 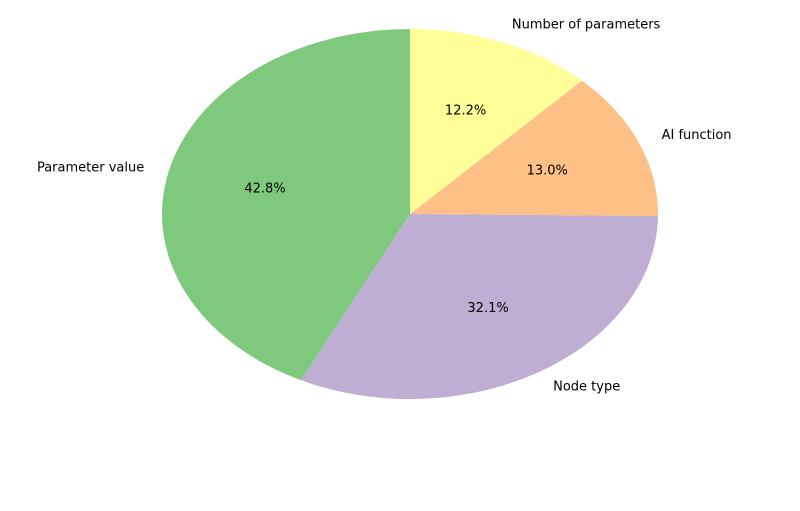 I want to click on percent-label: 42.8%, so click(x=264, y=188).